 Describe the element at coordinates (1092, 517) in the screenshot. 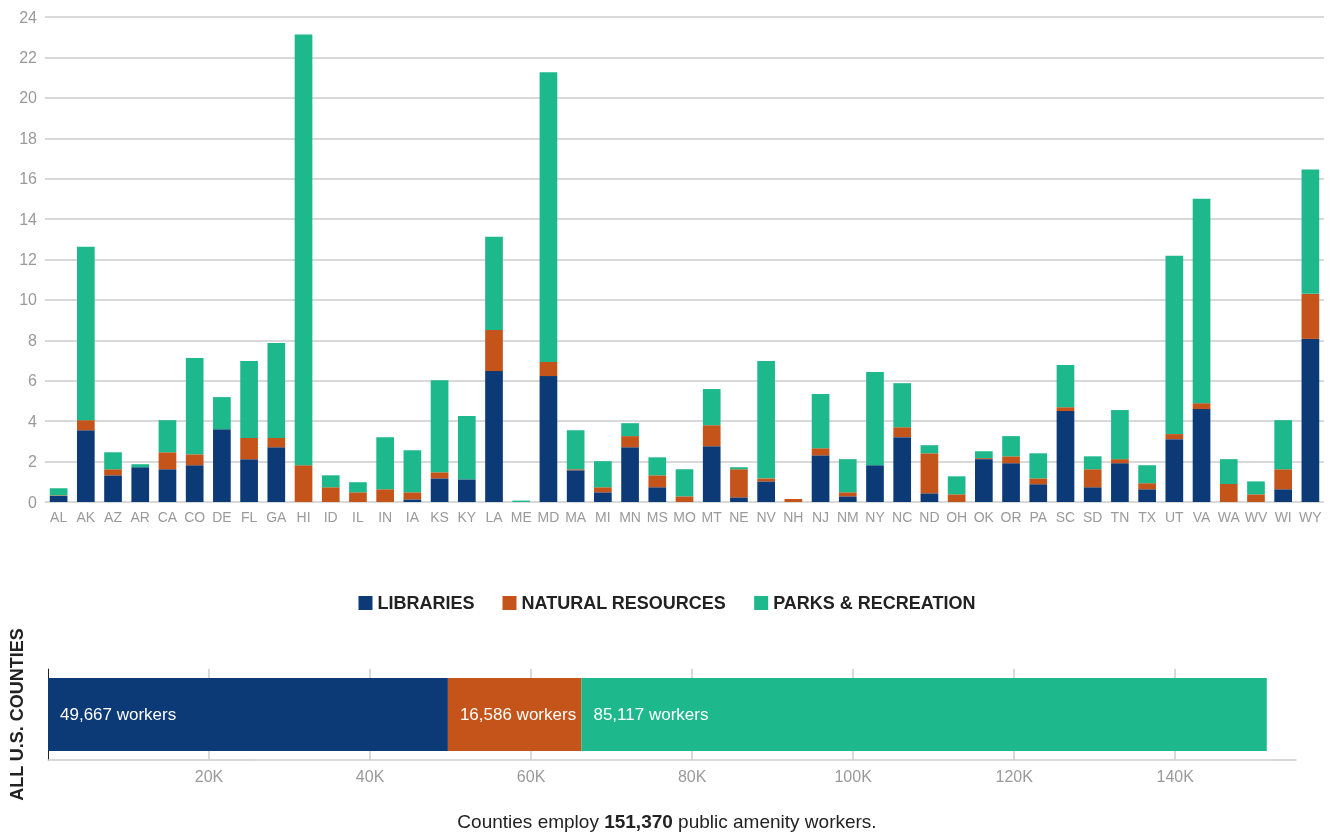

I see `x-tick-label: SD` at that location.